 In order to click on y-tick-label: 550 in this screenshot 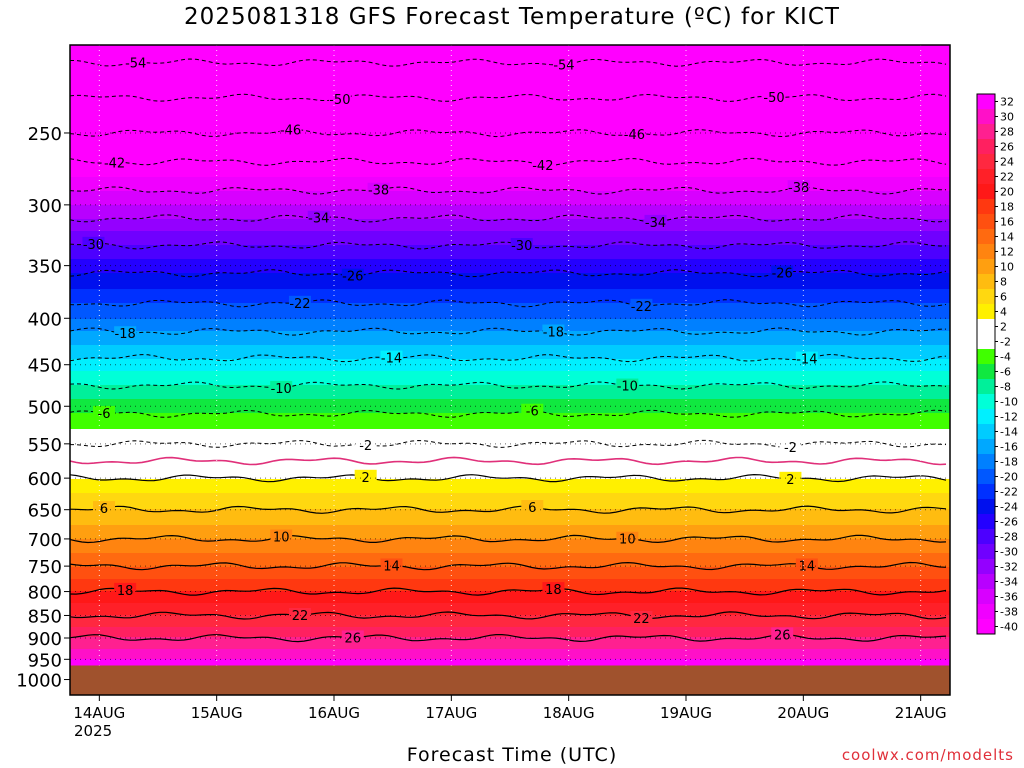, I will do `click(45, 445)`.